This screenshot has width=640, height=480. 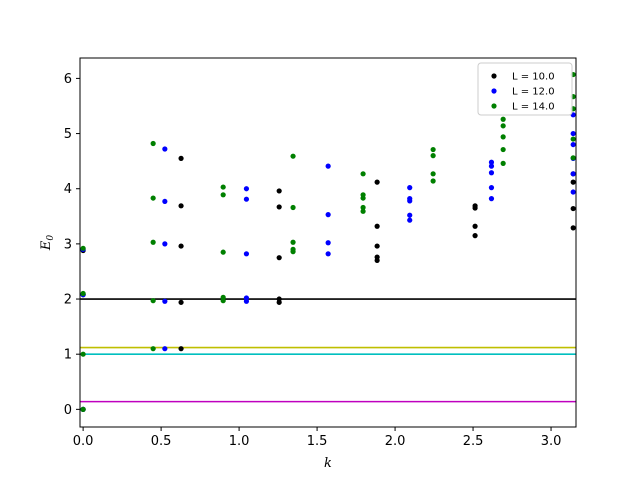 I want to click on x-tick-label-5: 2.5, so click(x=473, y=441).